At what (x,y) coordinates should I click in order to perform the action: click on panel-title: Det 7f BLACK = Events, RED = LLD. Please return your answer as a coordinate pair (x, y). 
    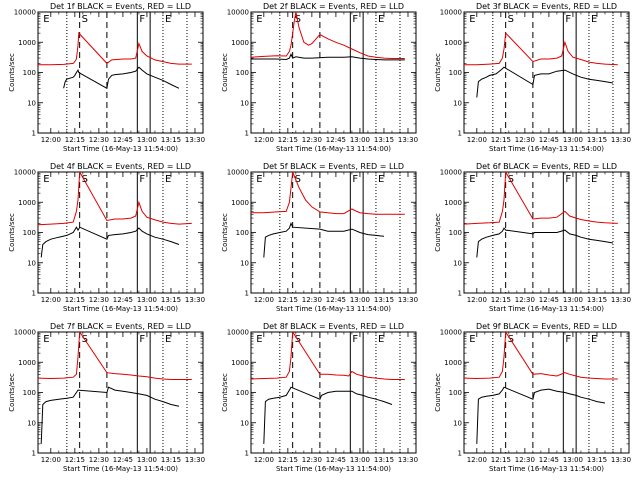
    Looking at the image, I should click on (120, 326).